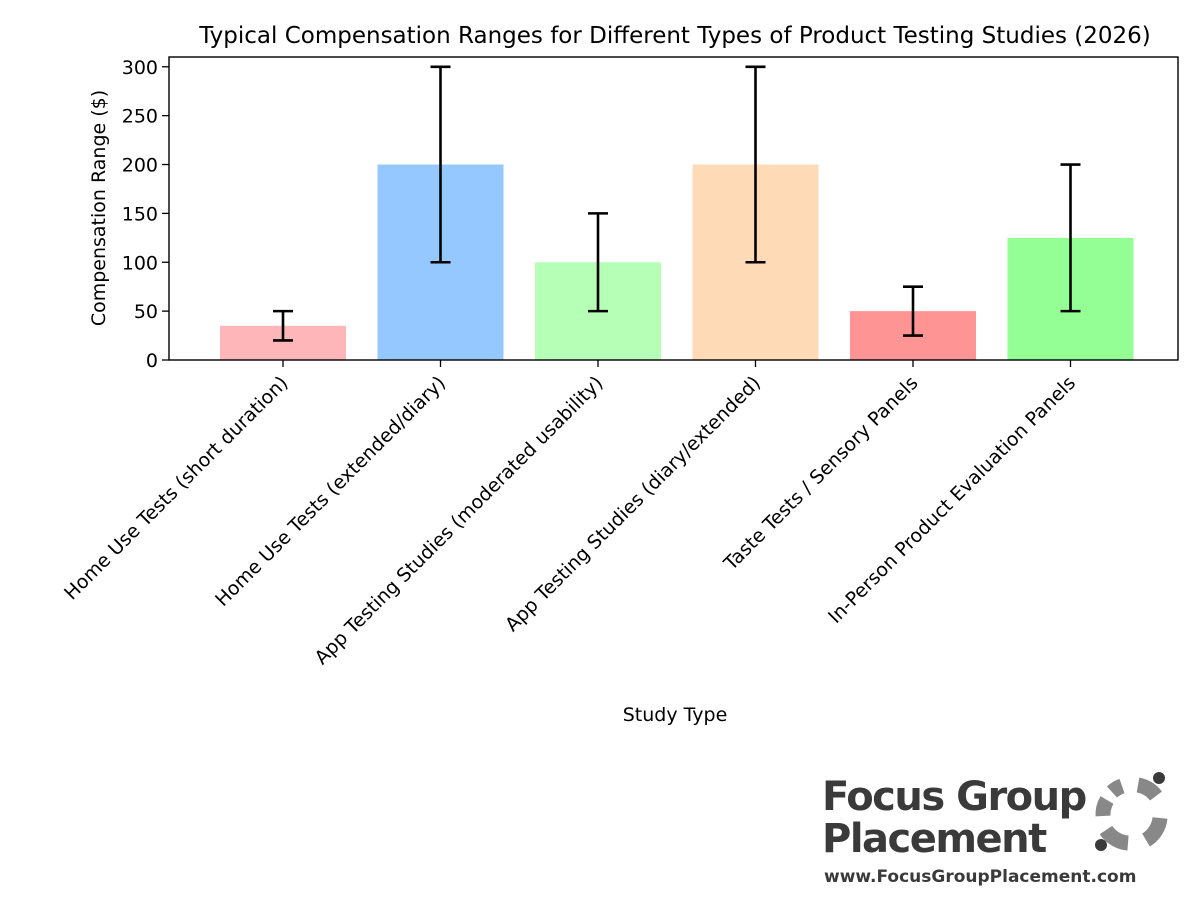 The image size is (1200, 911). Describe the element at coordinates (140, 117) in the screenshot. I see `y-tick-label-5: 250` at that location.